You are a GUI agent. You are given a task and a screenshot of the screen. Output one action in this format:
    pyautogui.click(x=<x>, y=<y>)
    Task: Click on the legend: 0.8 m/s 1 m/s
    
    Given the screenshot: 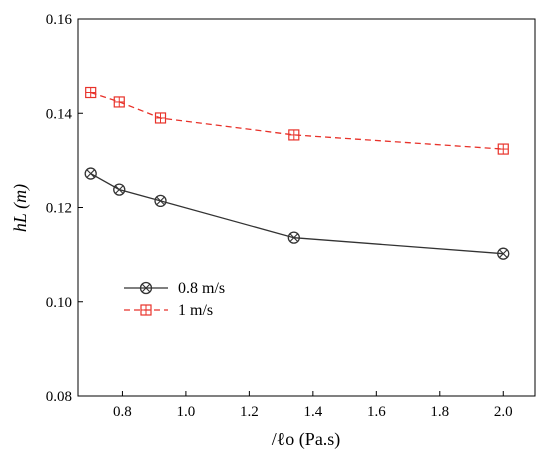 What is the action you would take?
    pyautogui.click(x=174, y=299)
    